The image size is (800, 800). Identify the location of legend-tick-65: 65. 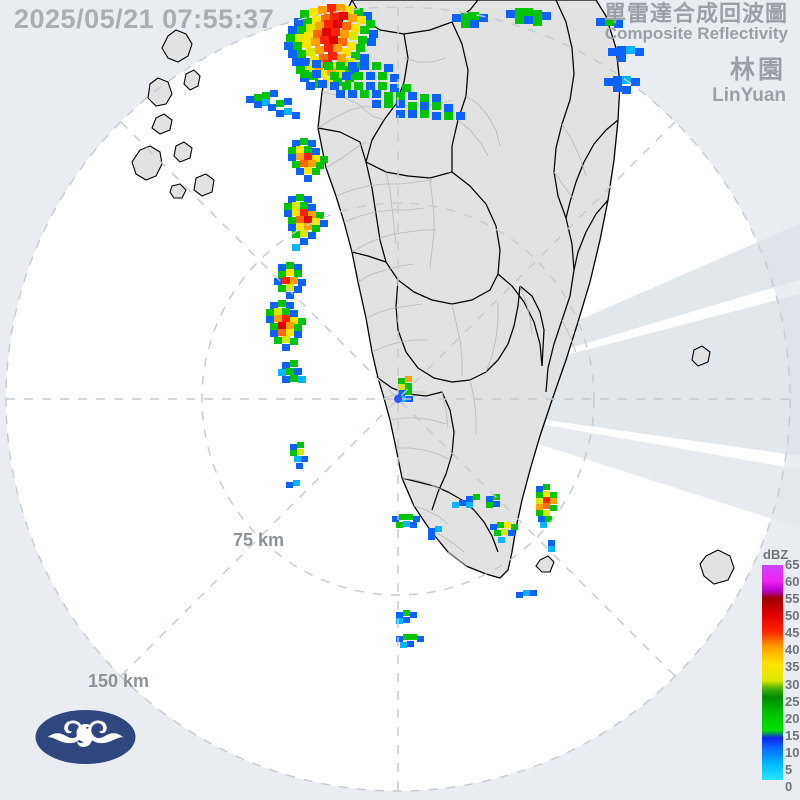
(792, 564).